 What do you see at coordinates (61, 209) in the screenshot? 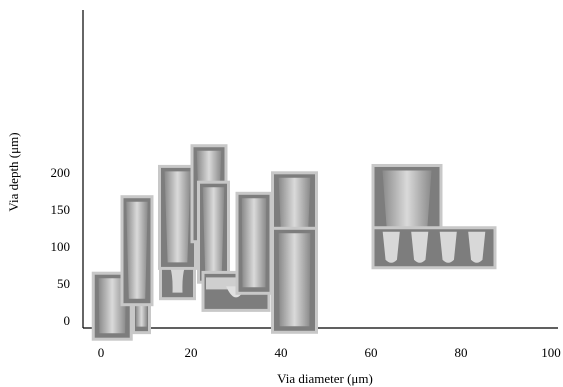
I see `y-tick-label-3: 150` at bounding box center [61, 209].